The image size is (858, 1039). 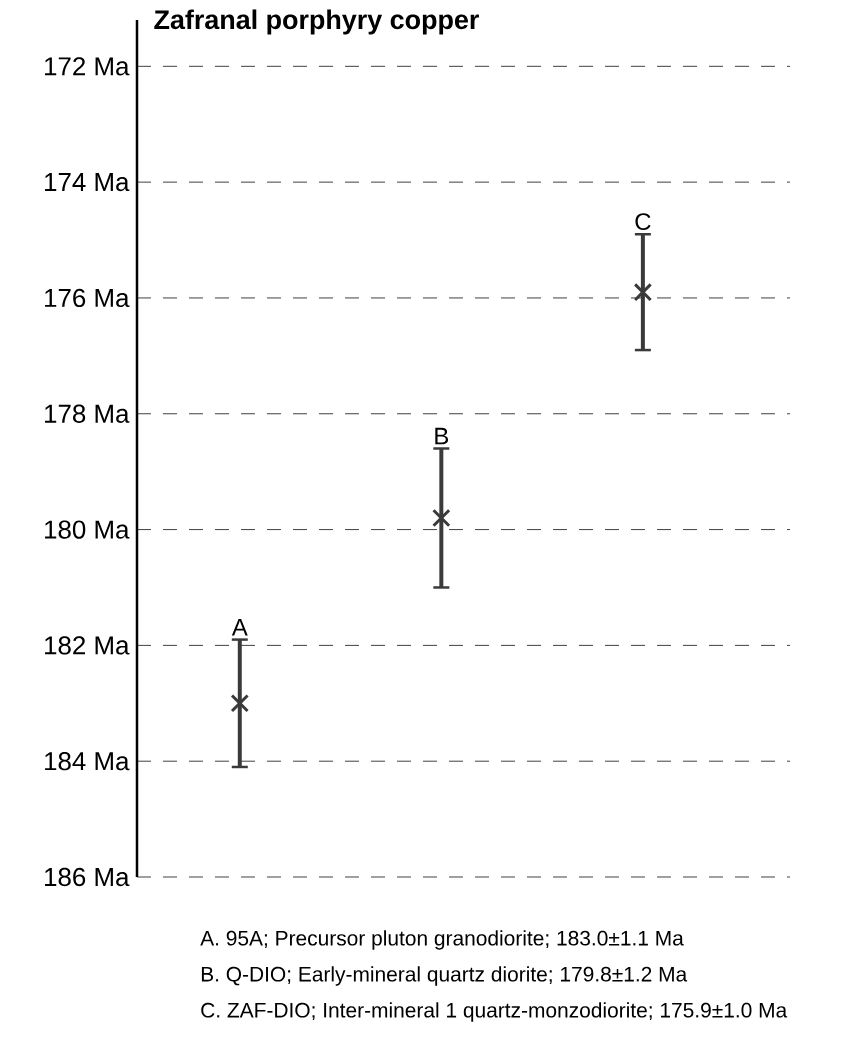 What do you see at coordinates (87, 761) in the screenshot?
I see `y-tick-label: 184 Ma` at bounding box center [87, 761].